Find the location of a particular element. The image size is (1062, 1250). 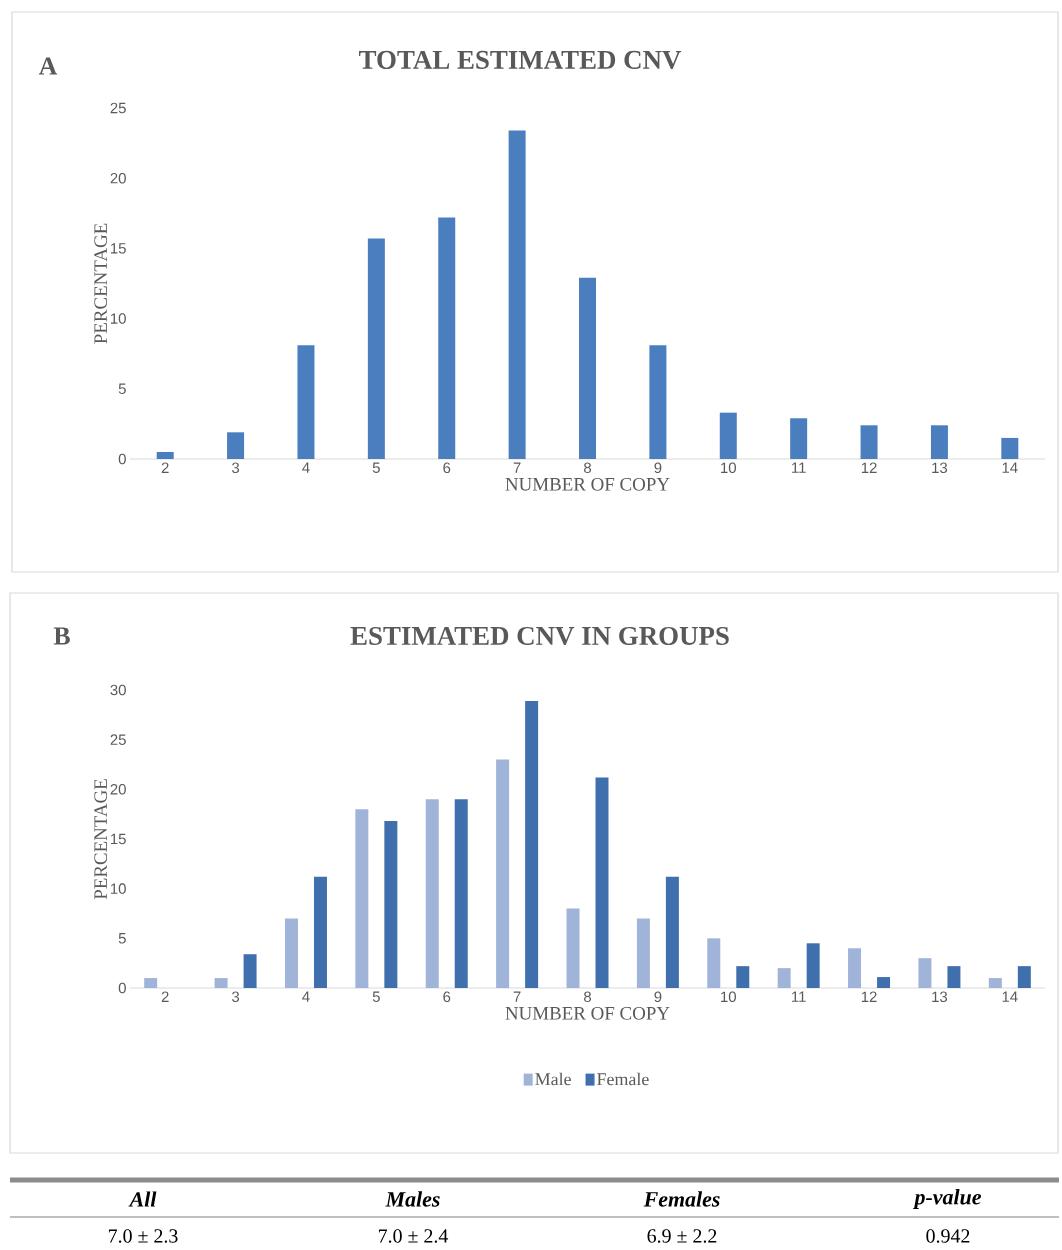

text: Females is located at coordinates (681, 1199).